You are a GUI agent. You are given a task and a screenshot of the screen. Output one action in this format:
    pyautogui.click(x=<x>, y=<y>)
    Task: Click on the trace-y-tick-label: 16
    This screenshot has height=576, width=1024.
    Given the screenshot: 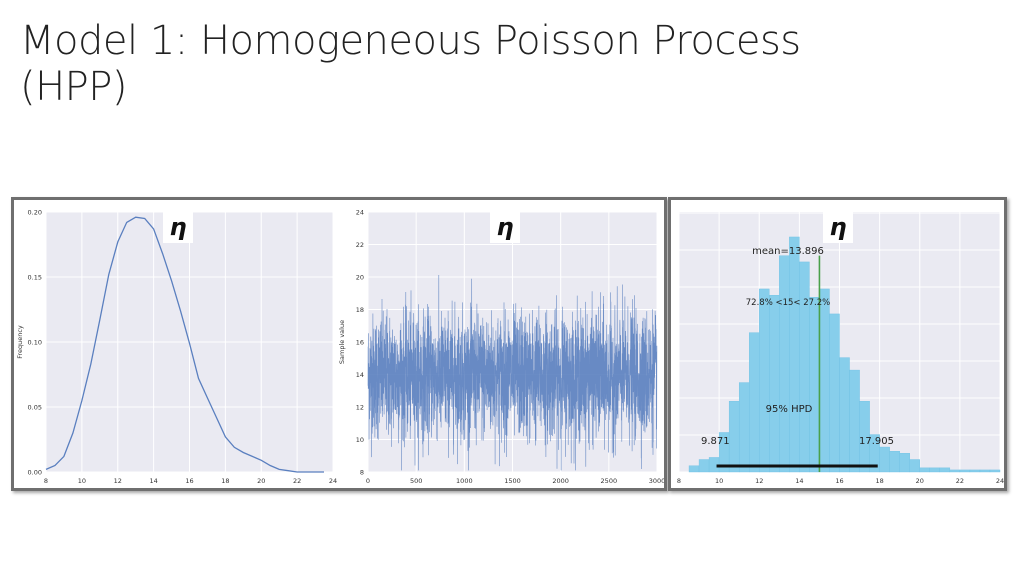 What is the action you would take?
    pyautogui.click(x=360, y=343)
    